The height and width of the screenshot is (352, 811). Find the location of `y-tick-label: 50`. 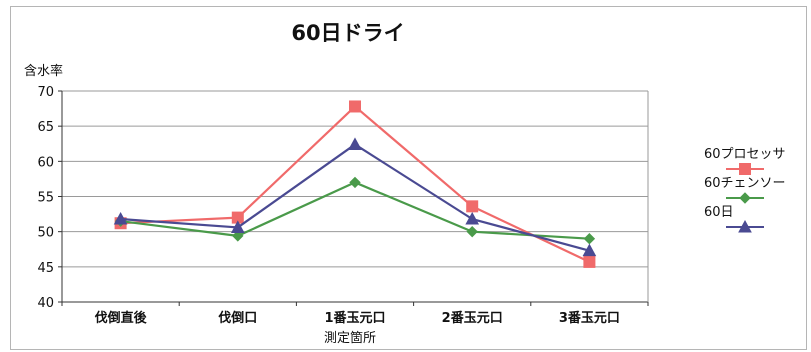

y-tick-label: 50 is located at coordinates (45, 233).